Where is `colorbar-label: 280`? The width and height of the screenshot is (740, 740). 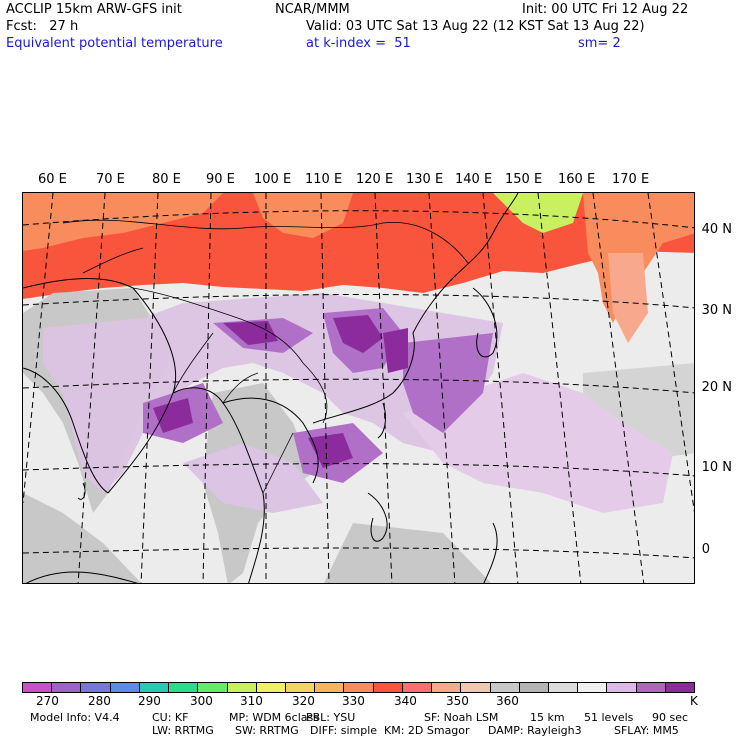
colorbar-label: 280 is located at coordinates (99, 701).